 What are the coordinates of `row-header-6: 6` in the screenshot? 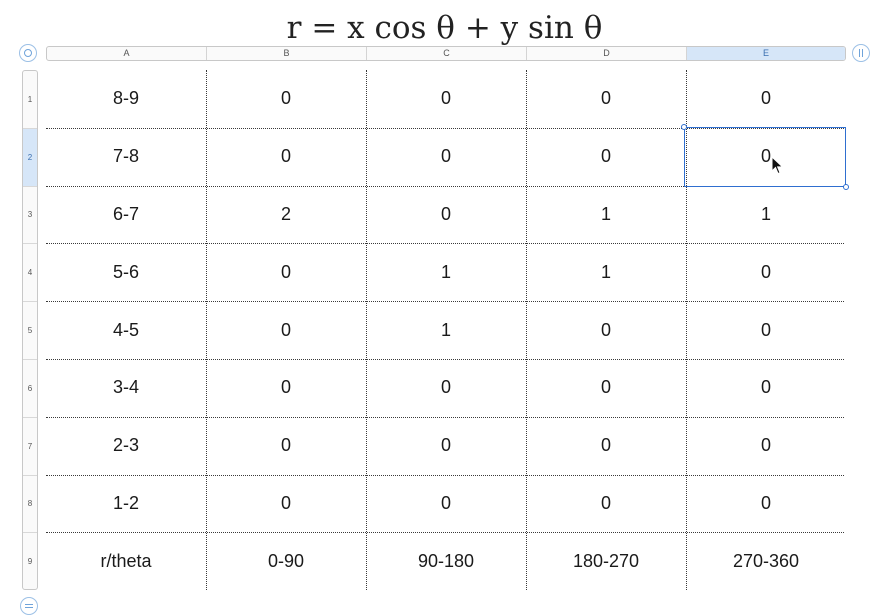 It's located at (30, 389).